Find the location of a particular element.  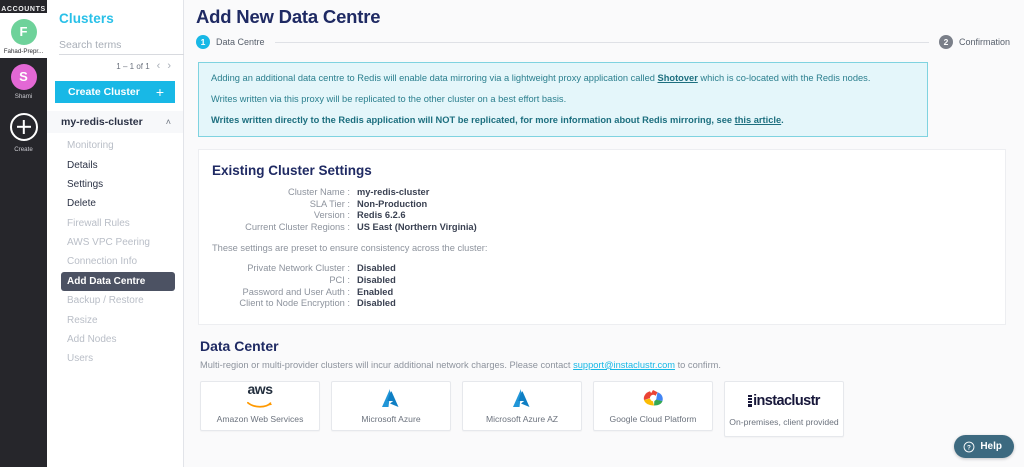

account-label: Shami is located at coordinates (23, 96).